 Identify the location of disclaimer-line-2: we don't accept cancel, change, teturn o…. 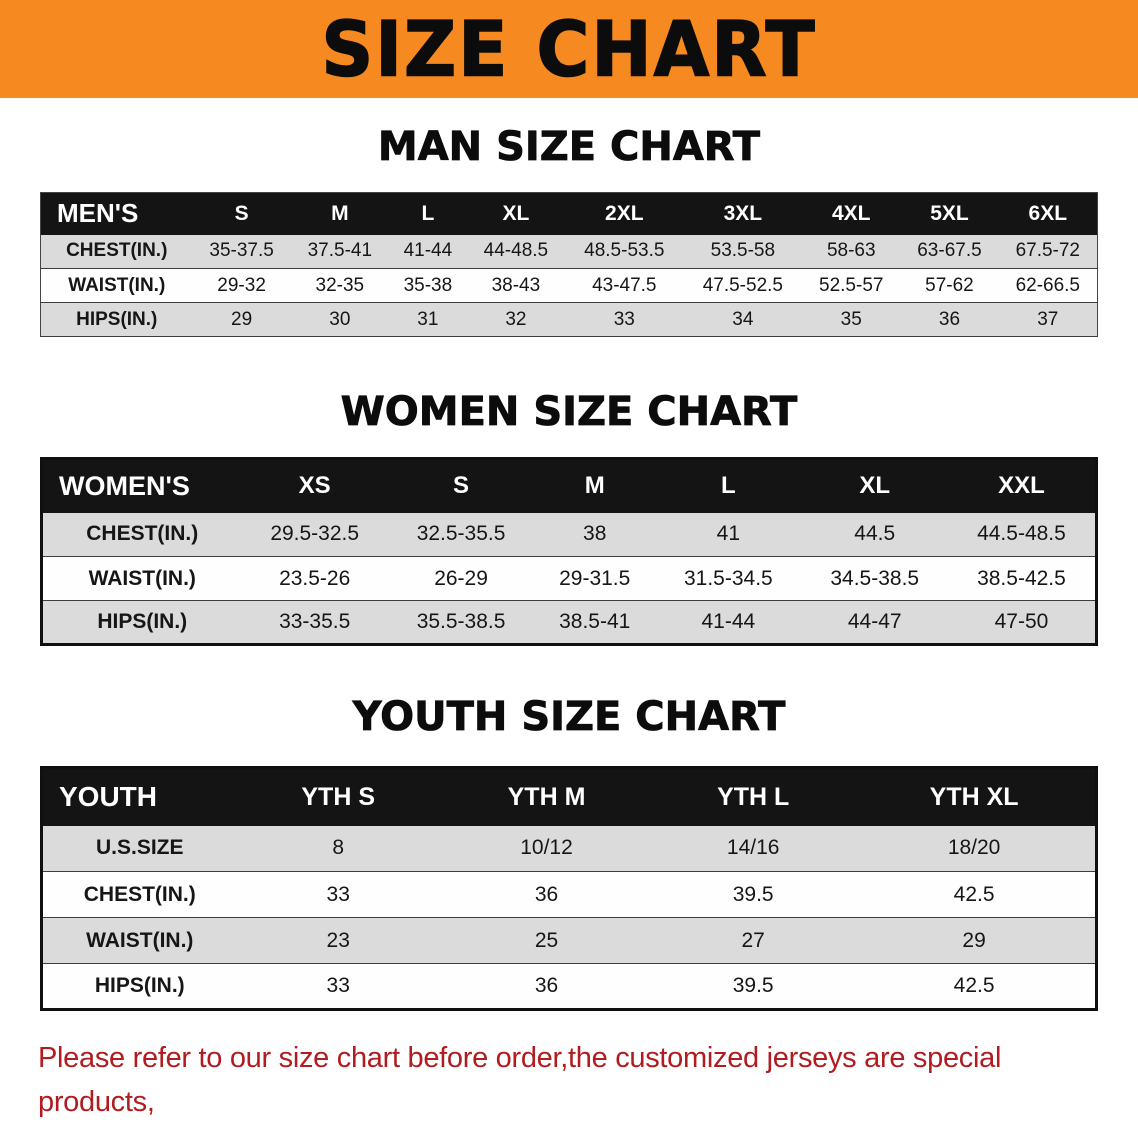
(521, 1130).